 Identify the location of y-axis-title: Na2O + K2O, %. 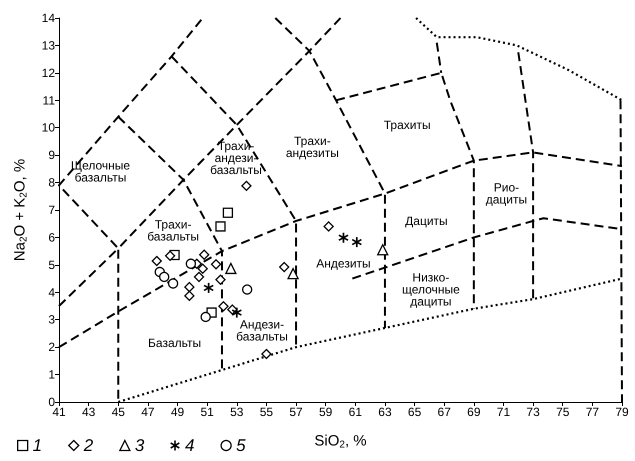
(21, 210).